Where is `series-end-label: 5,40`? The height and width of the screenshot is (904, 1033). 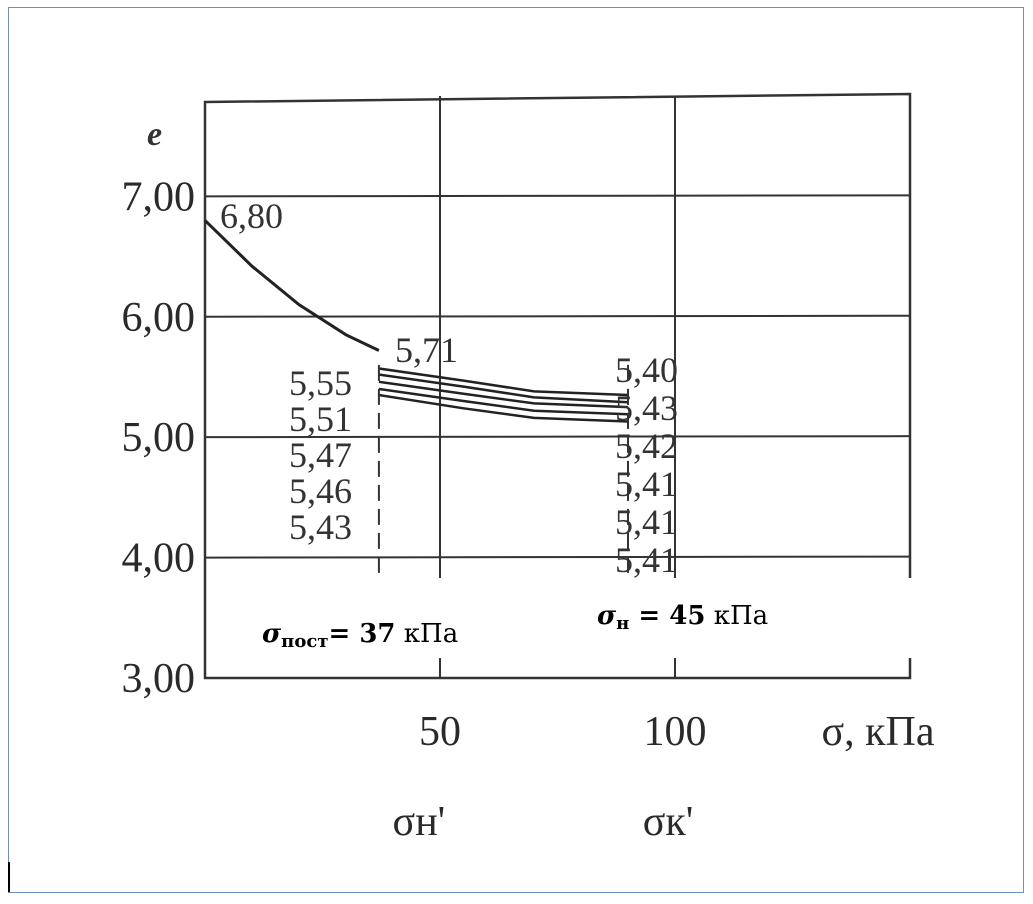 series-end-label: 5,40 is located at coordinates (646, 370).